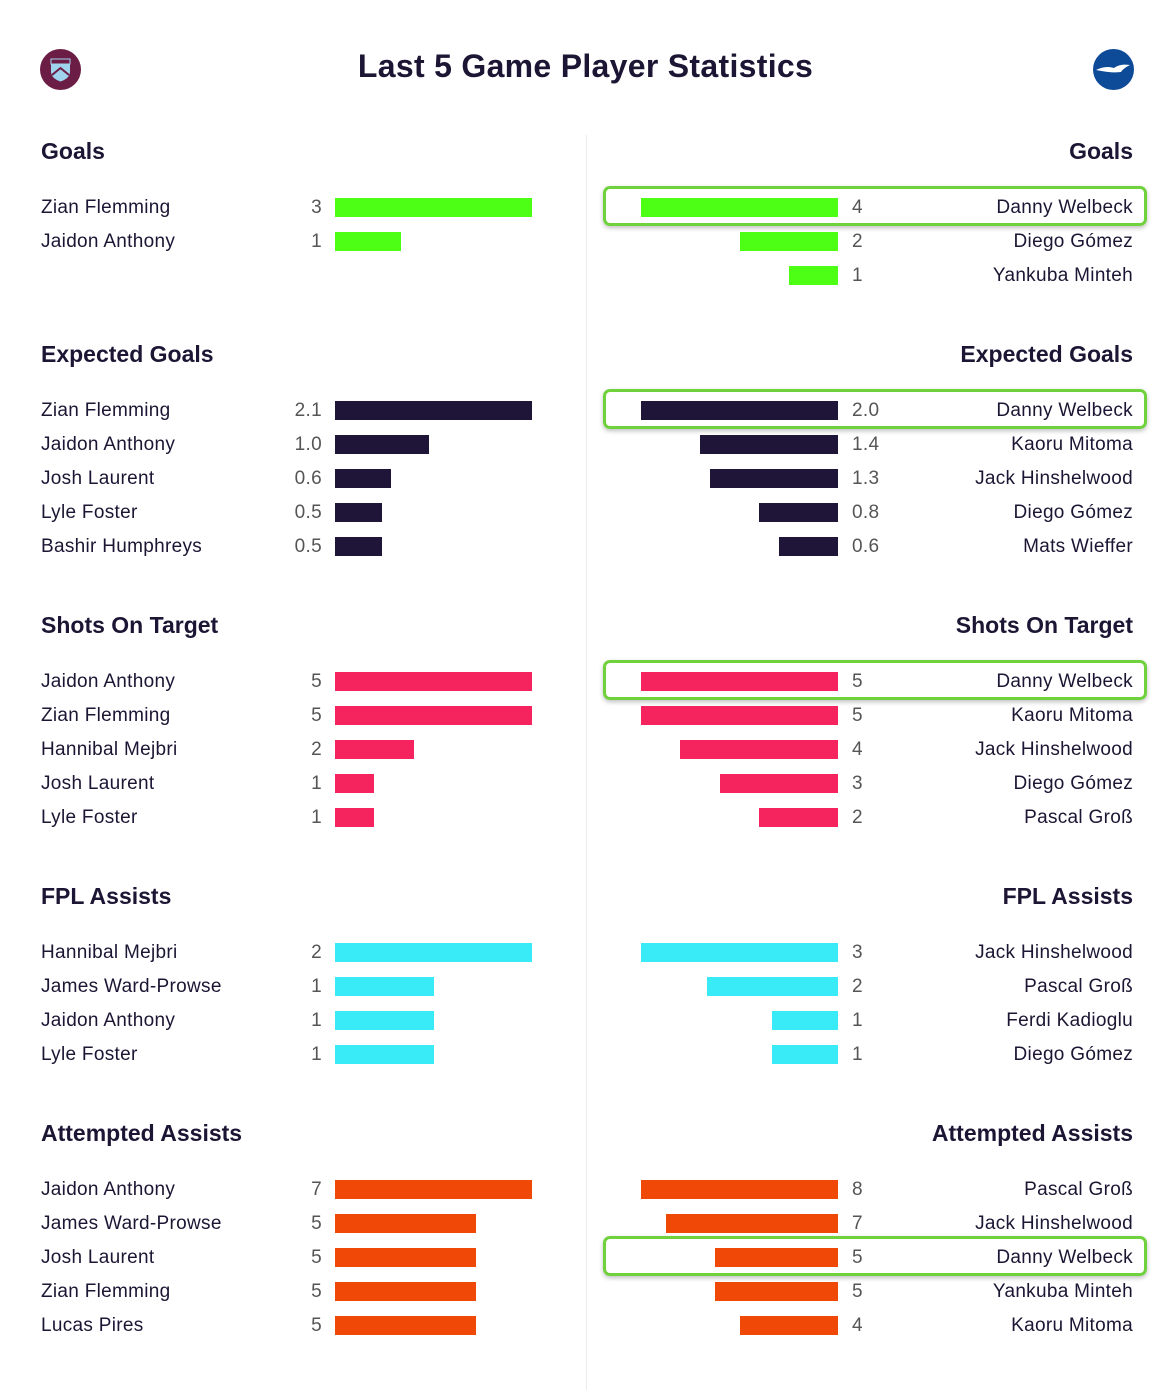 The width and height of the screenshot is (1171, 1390). Describe the element at coordinates (293, 1190) in the screenshot. I see `player-stat-row: Jaidon Anthony 7` at that location.